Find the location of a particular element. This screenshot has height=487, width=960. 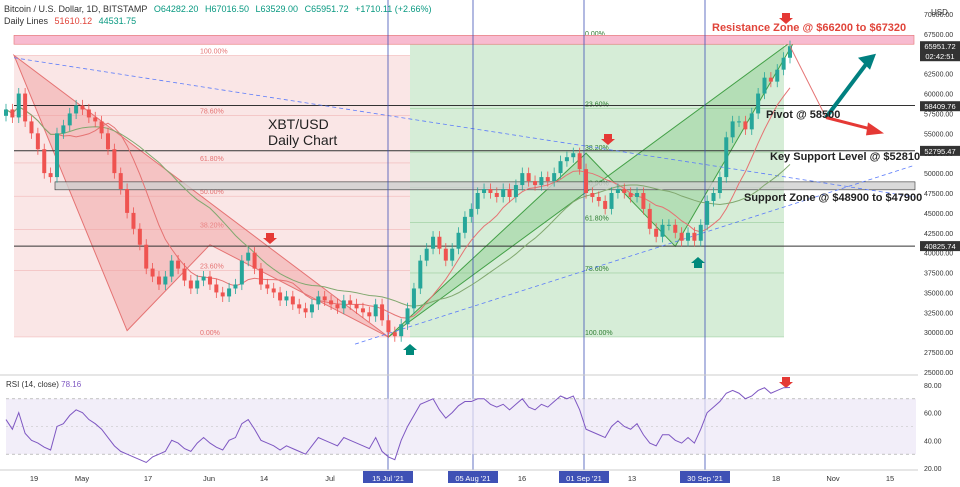

fib-right-level-label: 0.00% is located at coordinates (595, 34).